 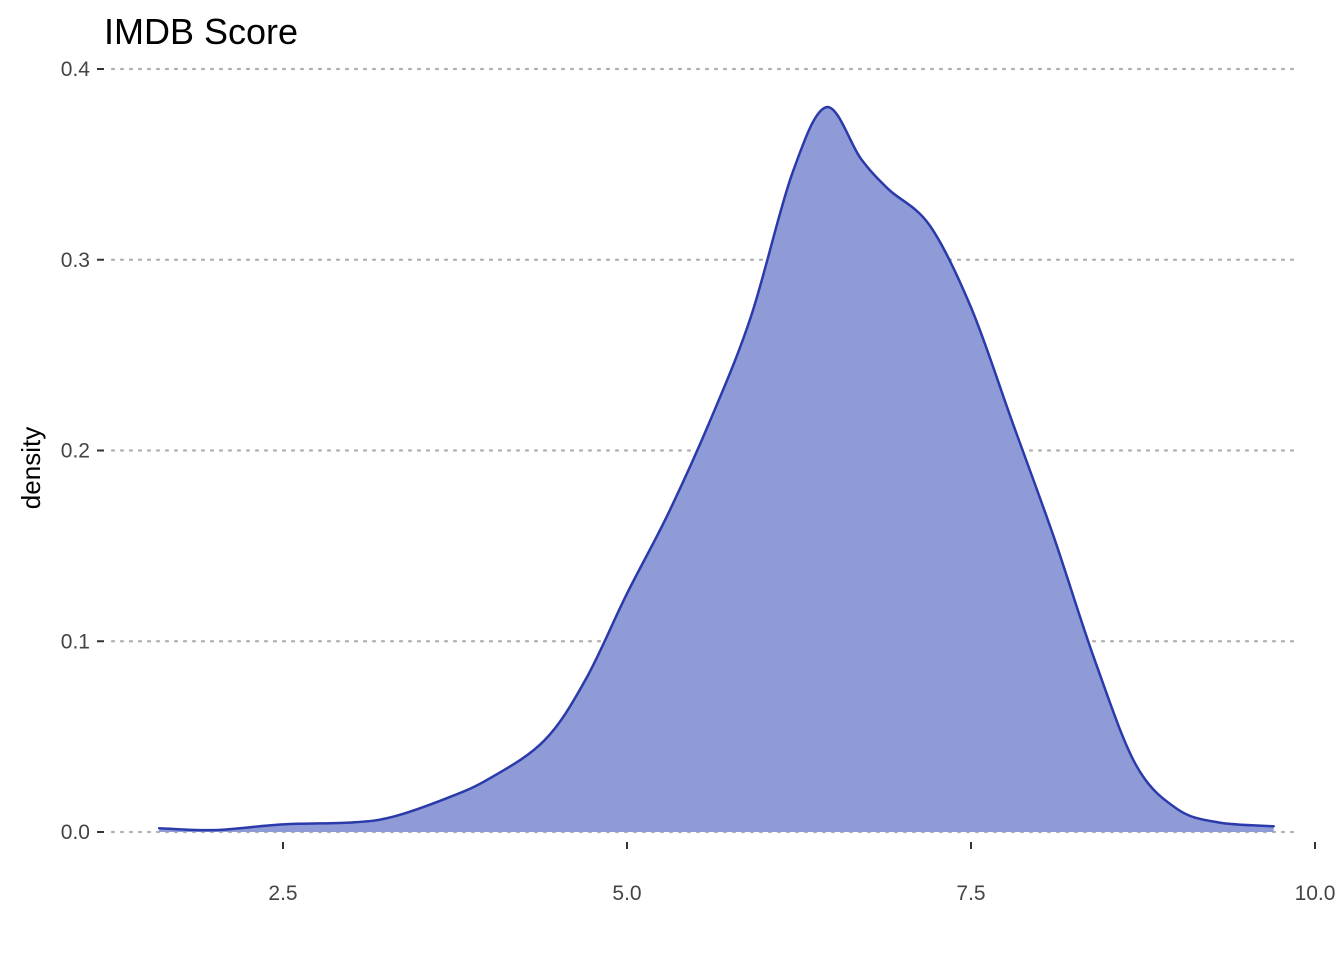 What do you see at coordinates (75, 451) in the screenshot?
I see `y-tick-label: 0.2` at bounding box center [75, 451].